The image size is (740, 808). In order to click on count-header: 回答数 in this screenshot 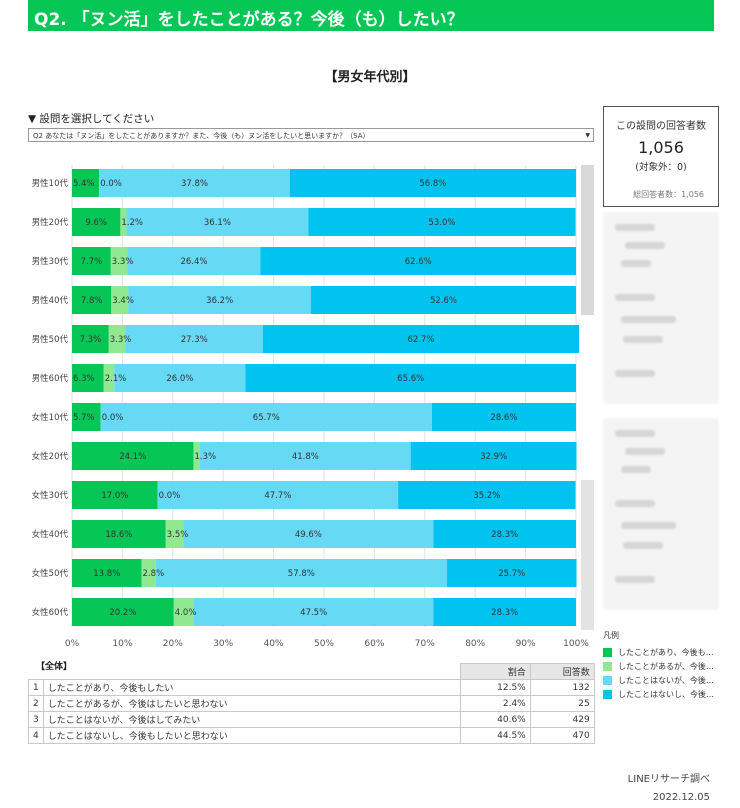, I will do `click(562, 671)`.